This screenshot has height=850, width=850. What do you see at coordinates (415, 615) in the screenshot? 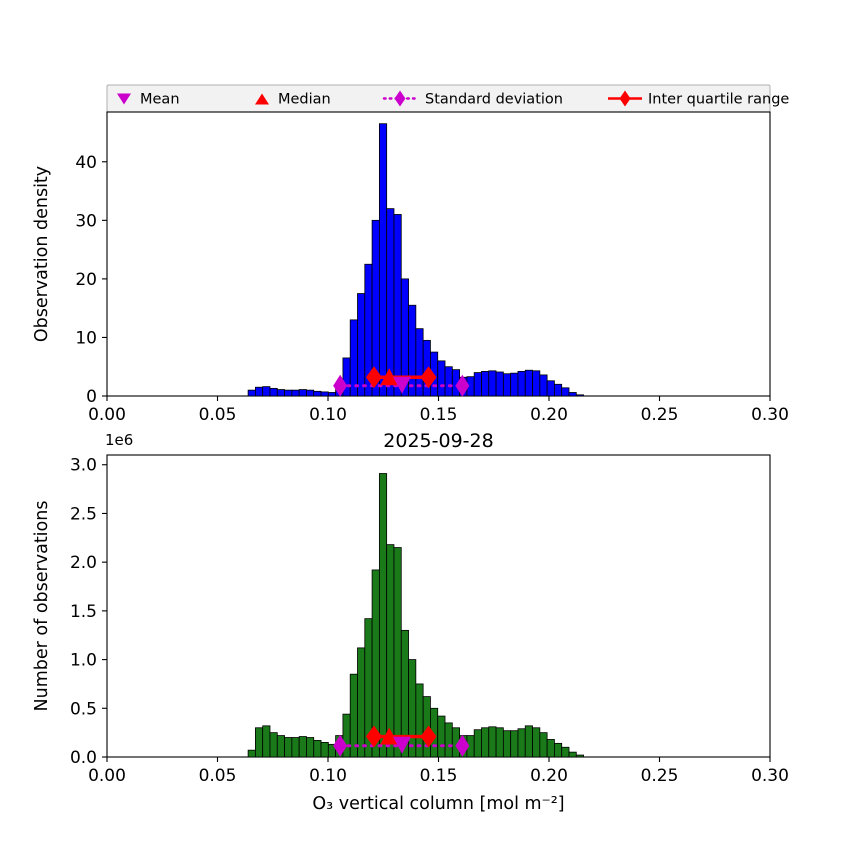
I see `bottom-histogram-bars` at bounding box center [415, 615].